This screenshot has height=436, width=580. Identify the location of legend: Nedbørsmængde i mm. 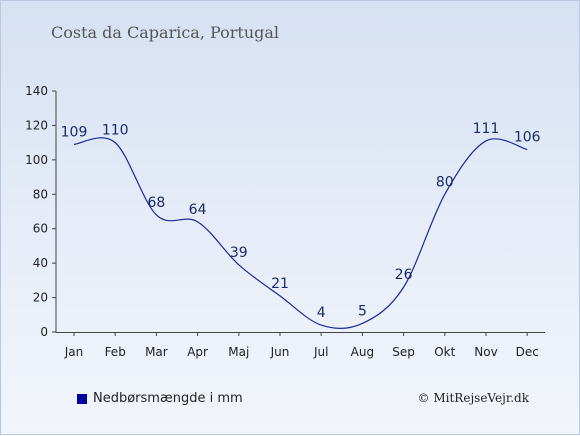
(160, 398).